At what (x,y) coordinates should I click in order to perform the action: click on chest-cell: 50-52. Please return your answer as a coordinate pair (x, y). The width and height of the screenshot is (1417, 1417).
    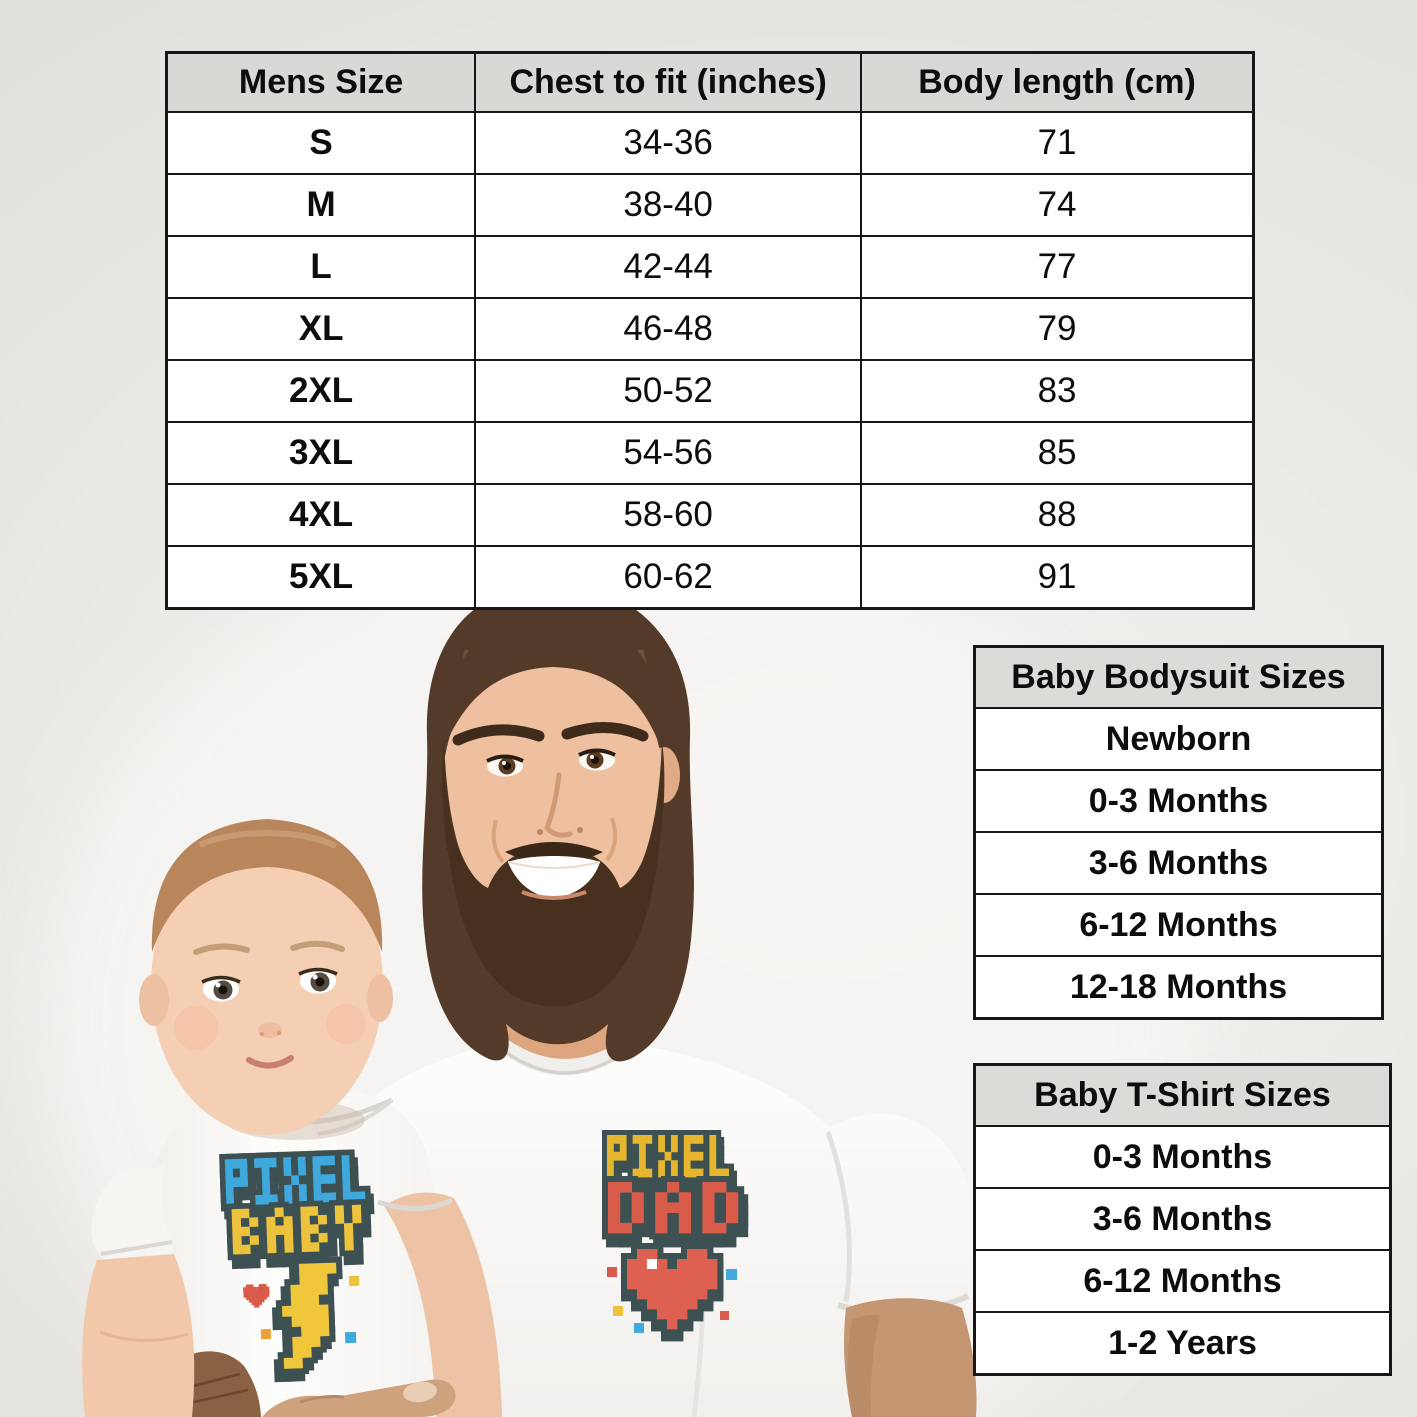
    Looking at the image, I should click on (668, 391).